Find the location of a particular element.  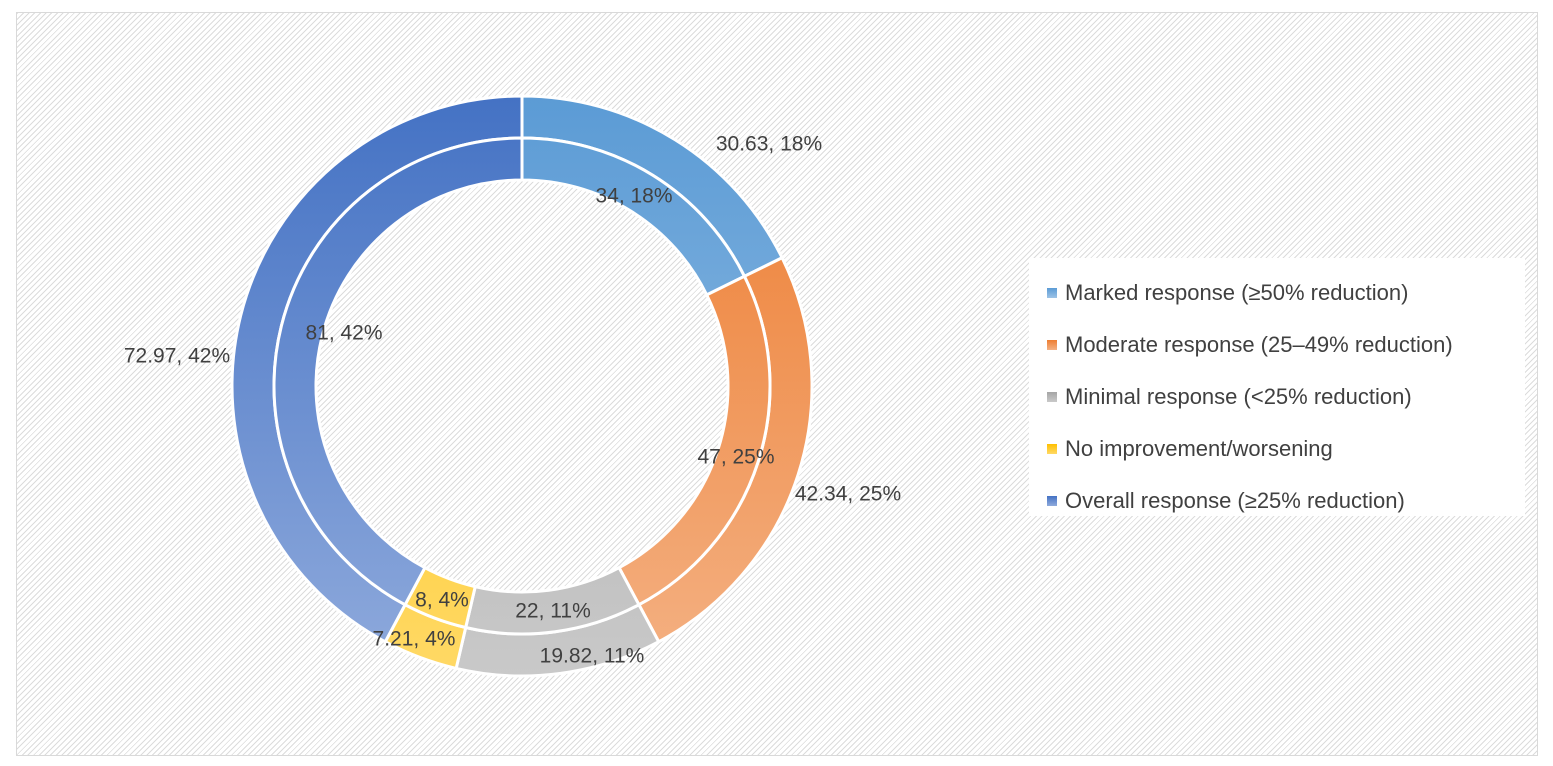

legend-item-3: Minimal response (<25% reduction) is located at coordinates (1277, 397).